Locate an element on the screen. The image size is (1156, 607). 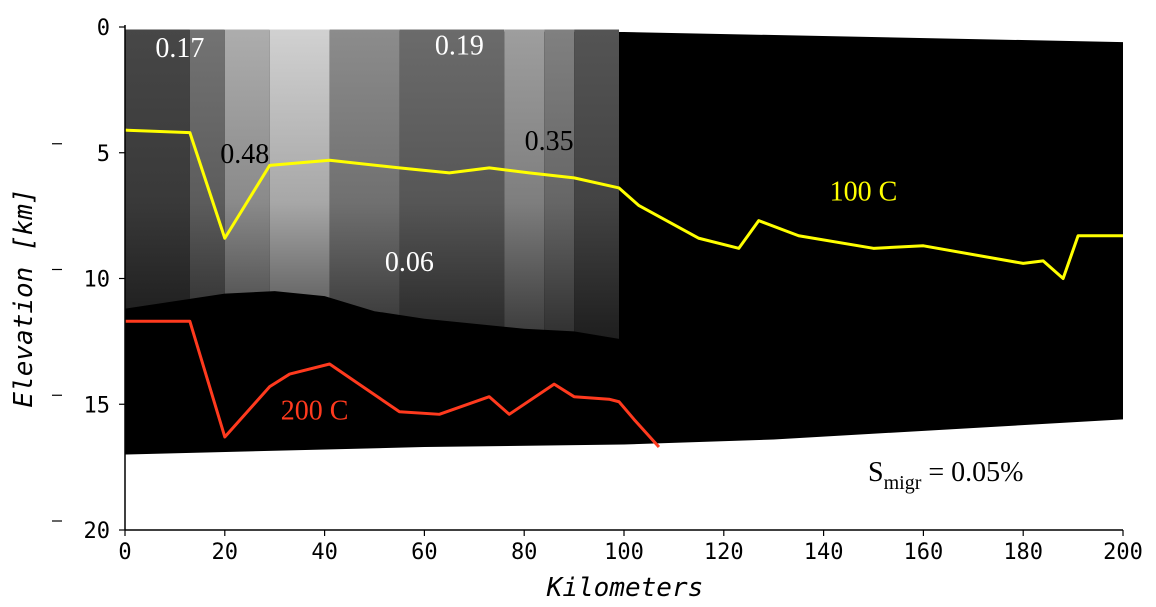
annotation-label: 100 C is located at coordinates (864, 192).